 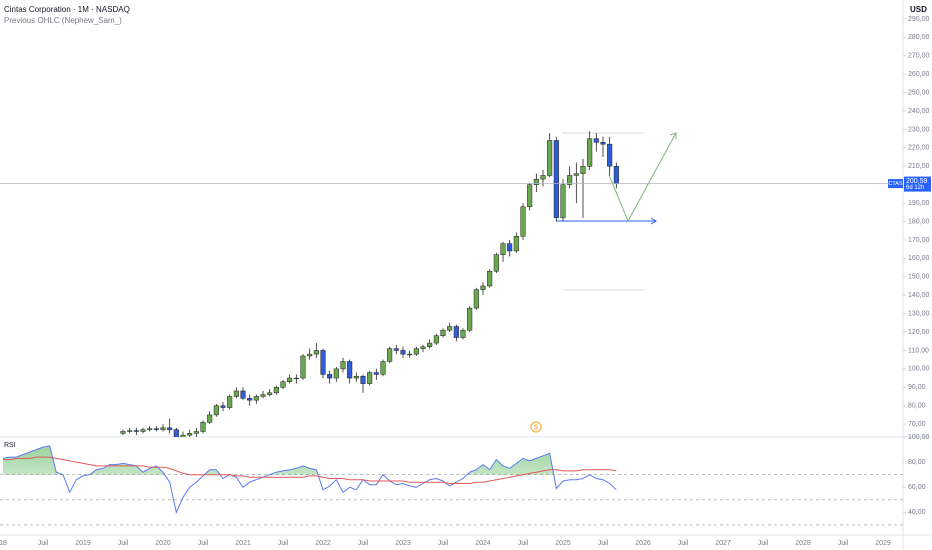 I want to click on symbol-tag, so click(x=895, y=184).